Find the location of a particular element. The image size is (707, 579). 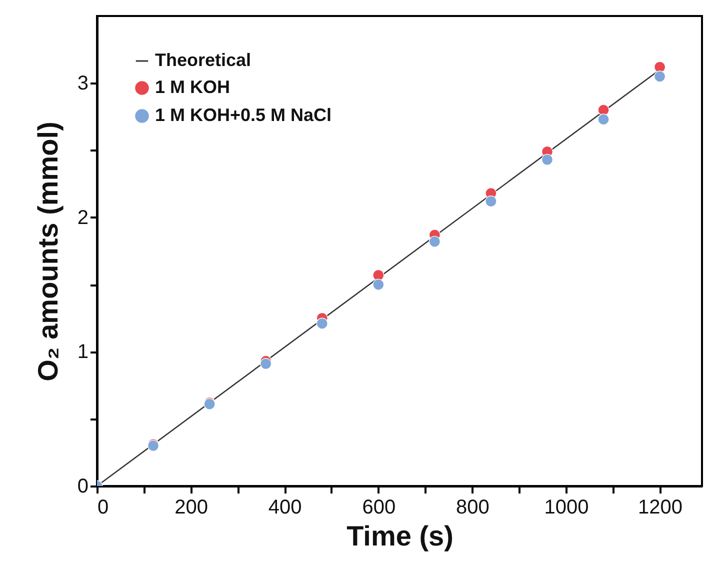

legend-label: Theoretical is located at coordinates (203, 60).